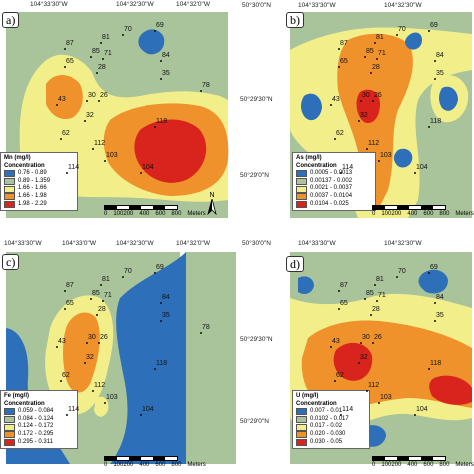 Image resolution: width=474 pixels, height=474 pixels. What do you see at coordinates (434, 25) in the screenshot?
I see `site-label: 69` at bounding box center [434, 25].